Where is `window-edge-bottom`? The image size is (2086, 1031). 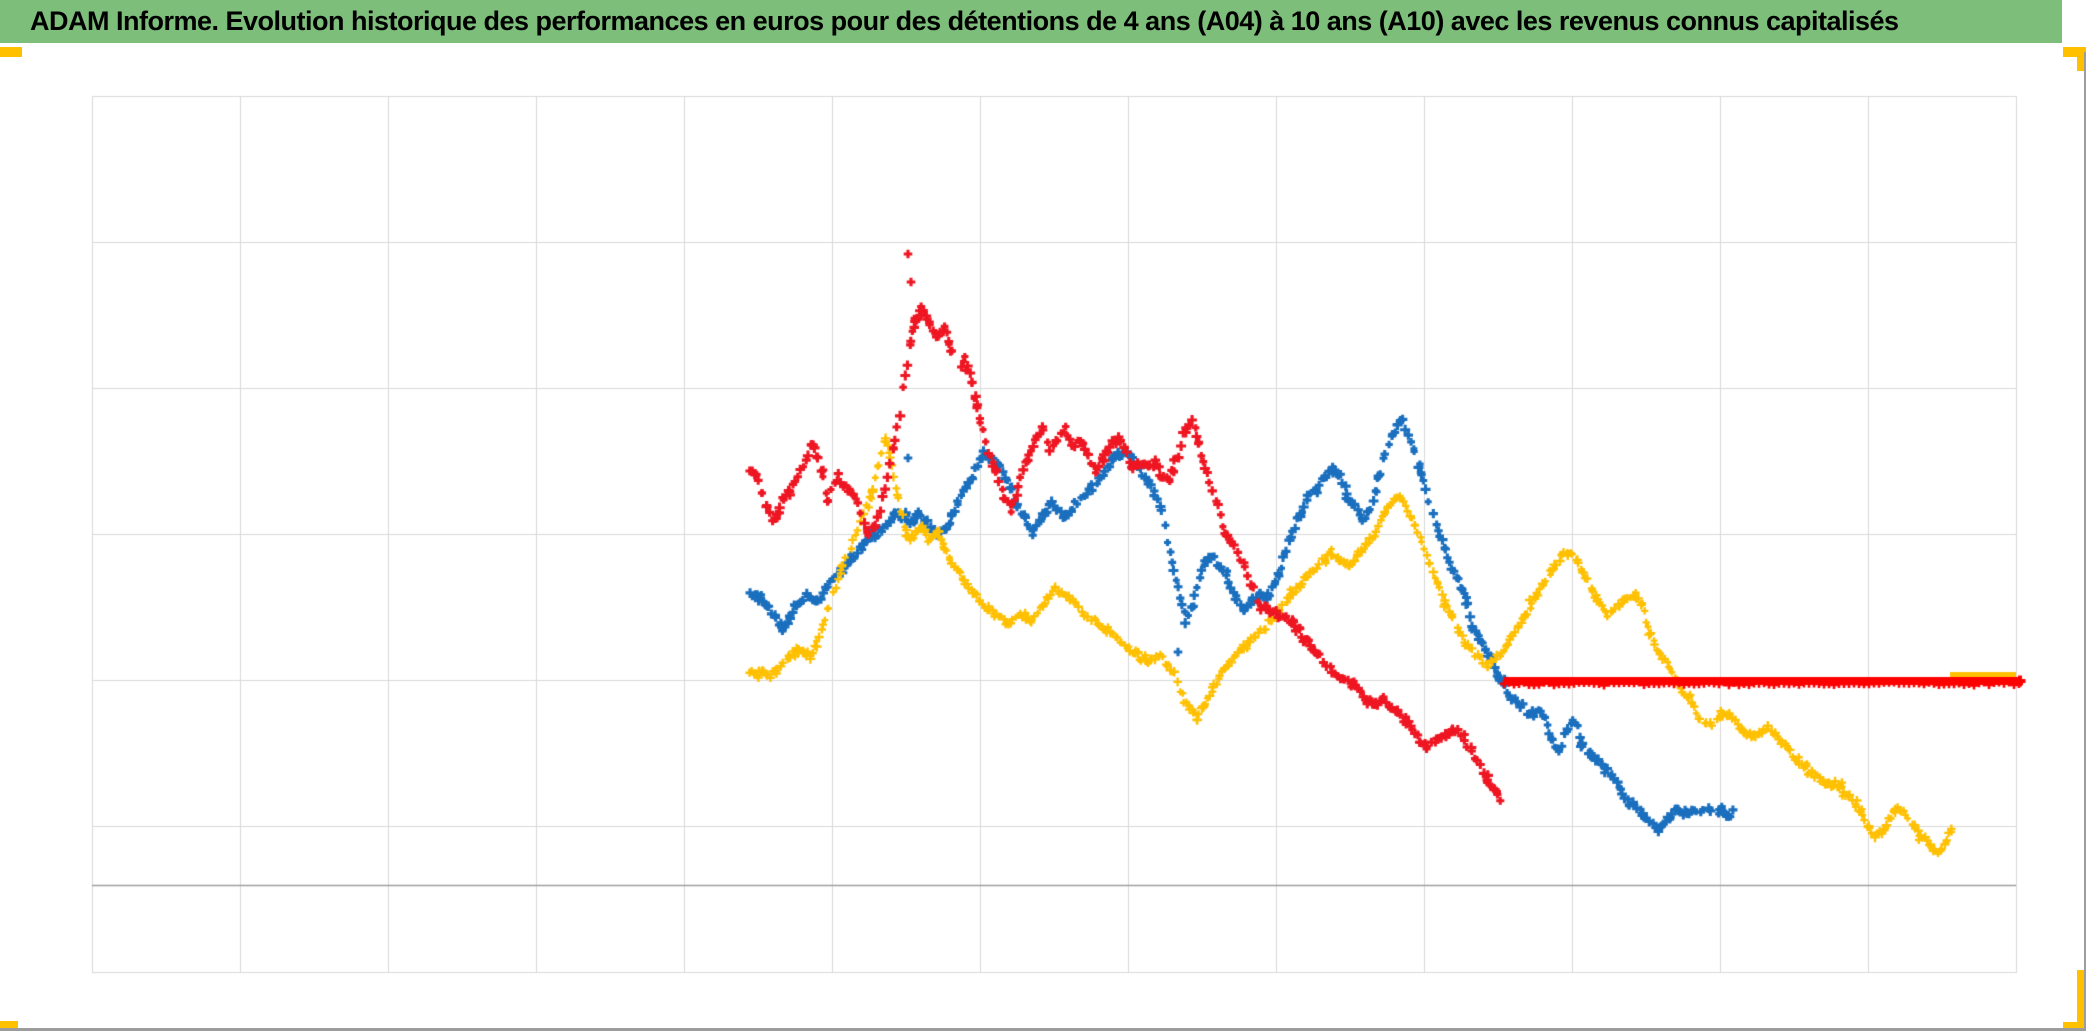 window-edge-bottom is located at coordinates (1043, 1029).